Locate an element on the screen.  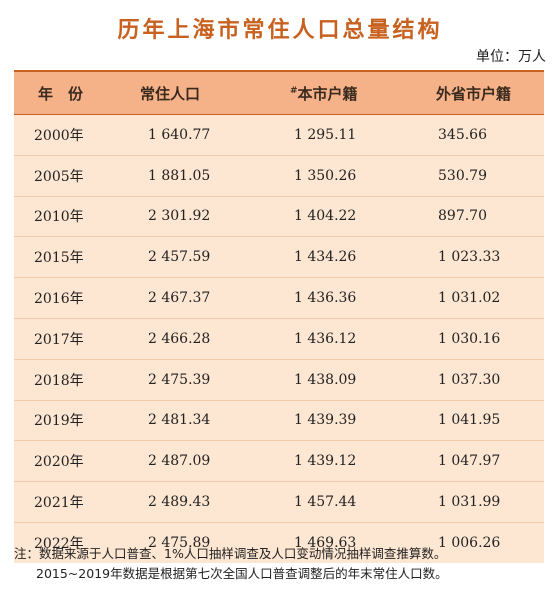
cell-year: 2016年 is located at coordinates (59, 299).